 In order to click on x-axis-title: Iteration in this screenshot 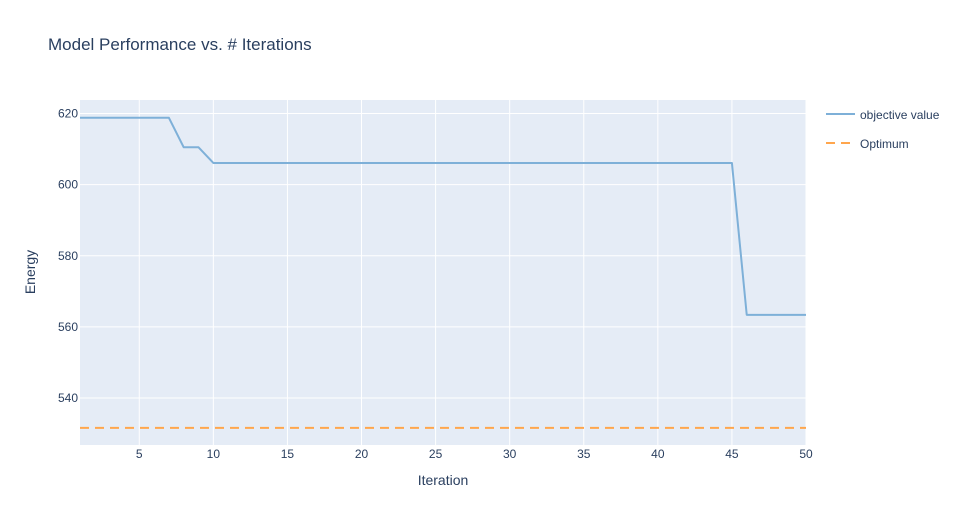, I will do `click(443, 480)`.